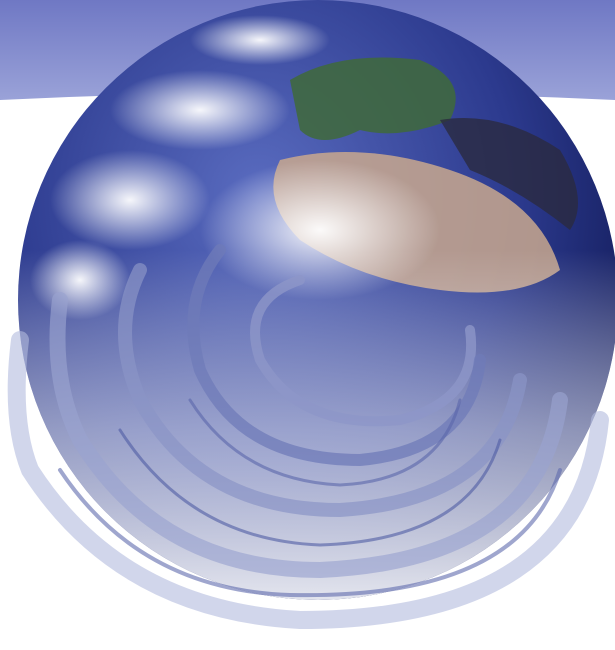  I want to click on europe, so click(373, 98).